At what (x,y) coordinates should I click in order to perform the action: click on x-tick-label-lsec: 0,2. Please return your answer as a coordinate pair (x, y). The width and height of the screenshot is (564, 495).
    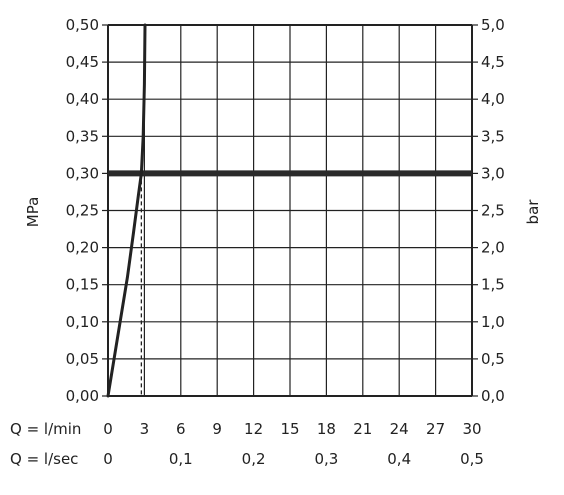
    Looking at the image, I should click on (254, 459).